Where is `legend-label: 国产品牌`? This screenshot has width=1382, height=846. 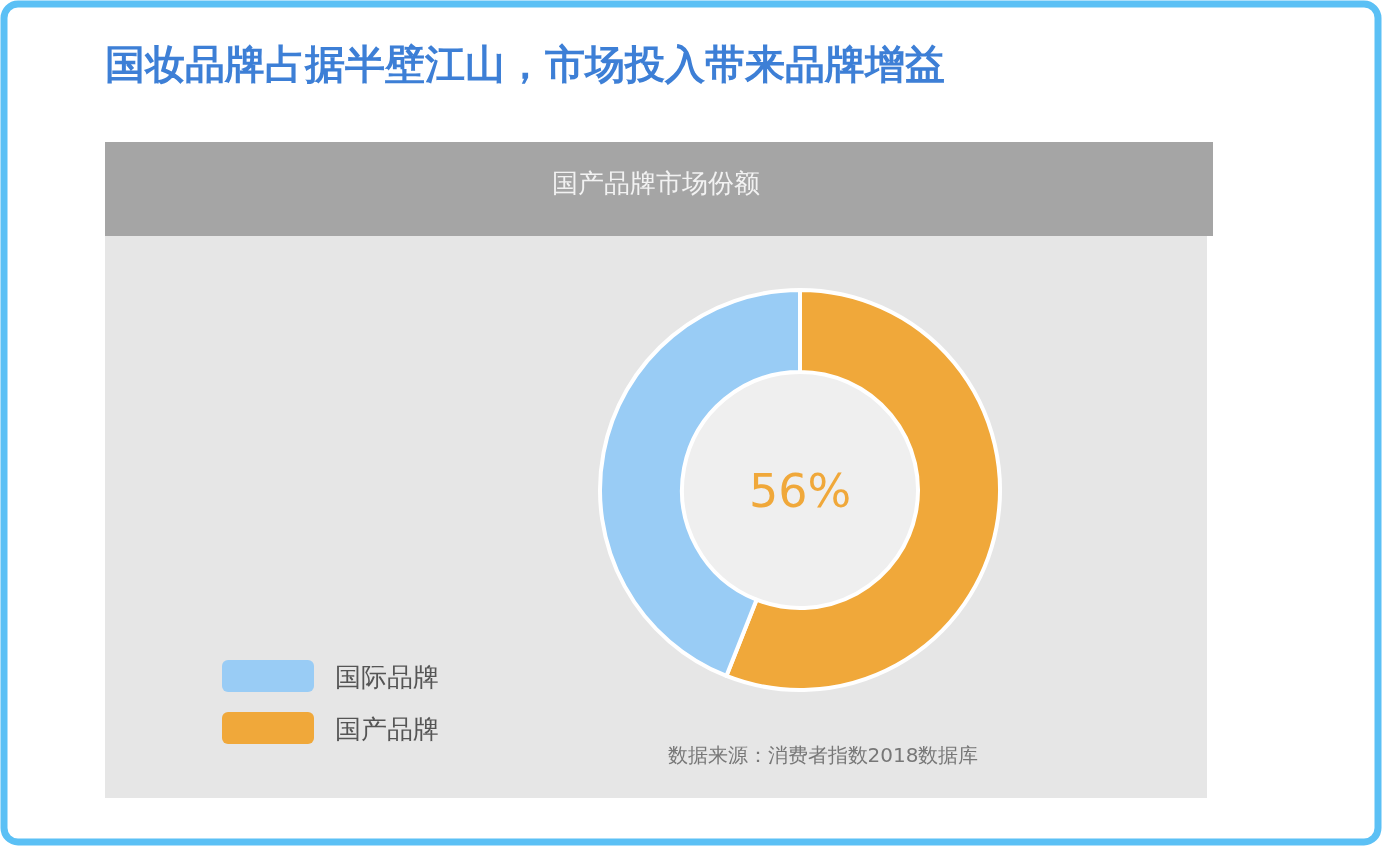
legend-label: 国产品牌 is located at coordinates (387, 729).